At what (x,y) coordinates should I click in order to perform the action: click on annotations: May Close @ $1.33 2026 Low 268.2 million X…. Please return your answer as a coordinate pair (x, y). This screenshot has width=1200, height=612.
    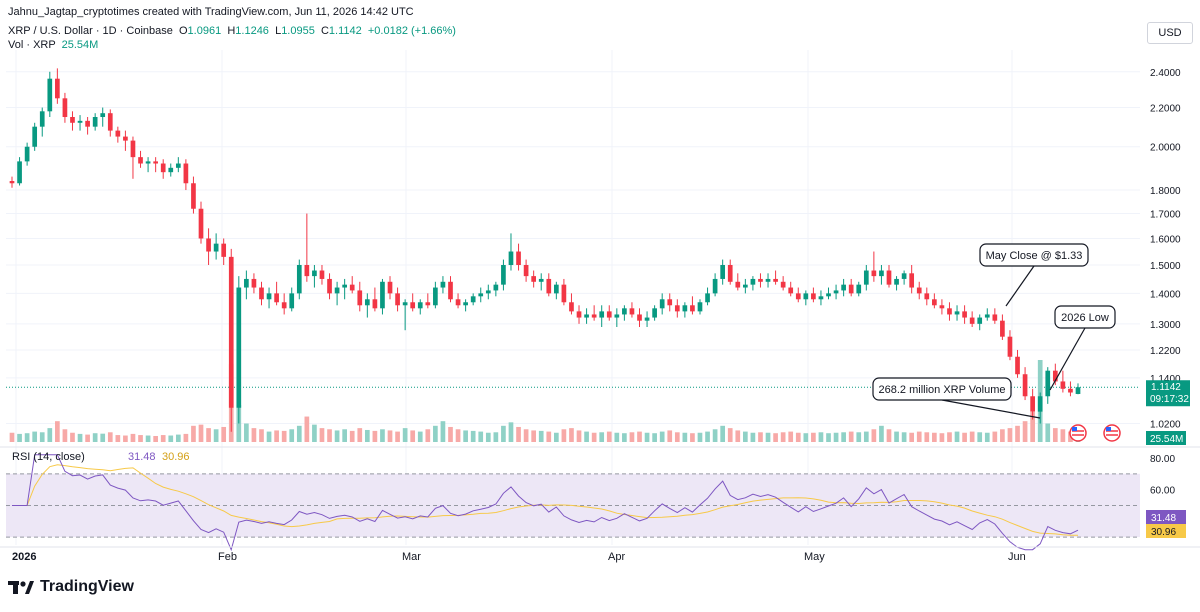
    Looking at the image, I should click on (996, 342).